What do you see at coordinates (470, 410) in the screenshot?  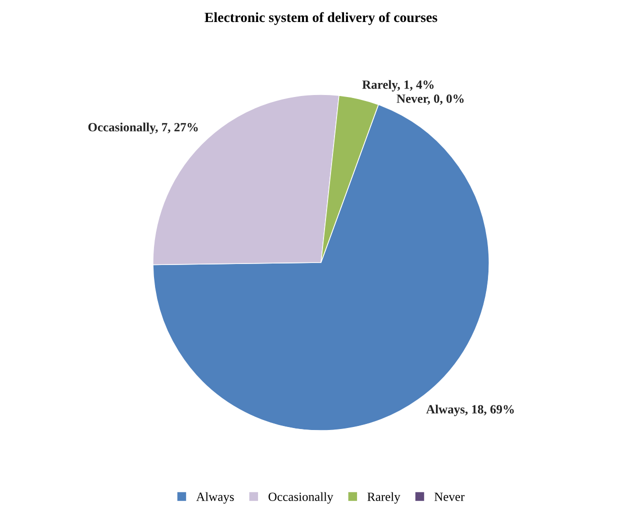 I see `data-label: Always, 18, 69%` at bounding box center [470, 410].